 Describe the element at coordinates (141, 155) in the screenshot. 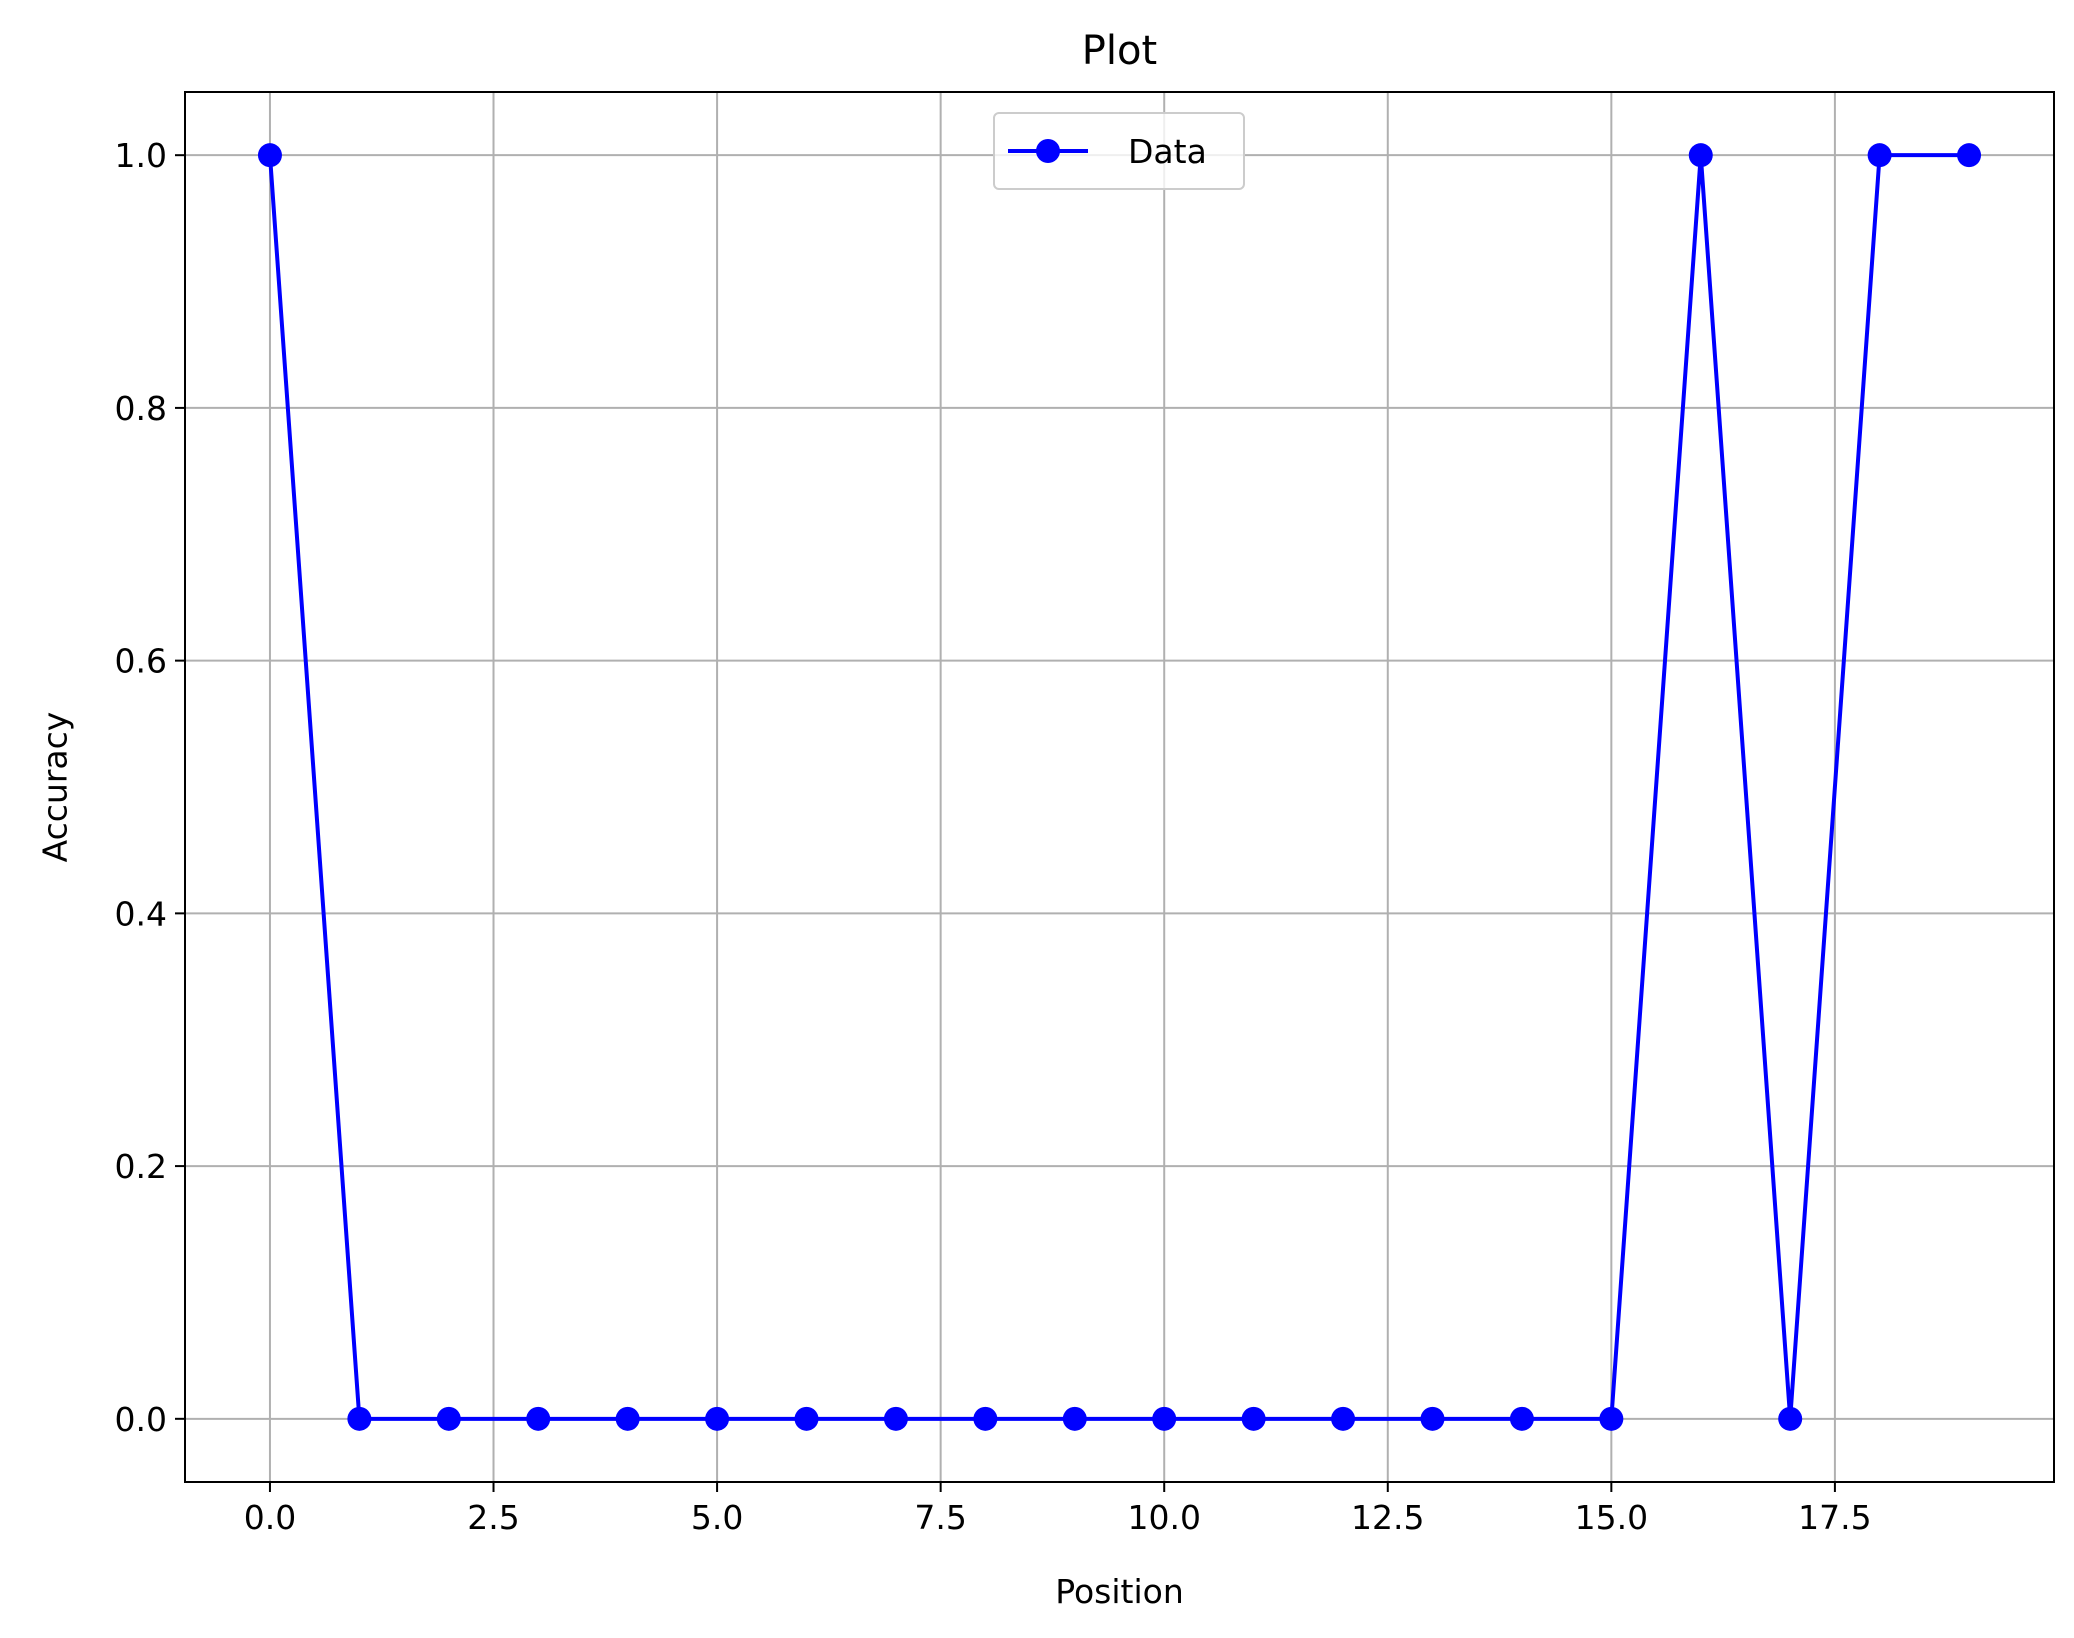

I see `y-tick-label: 1.0` at that location.